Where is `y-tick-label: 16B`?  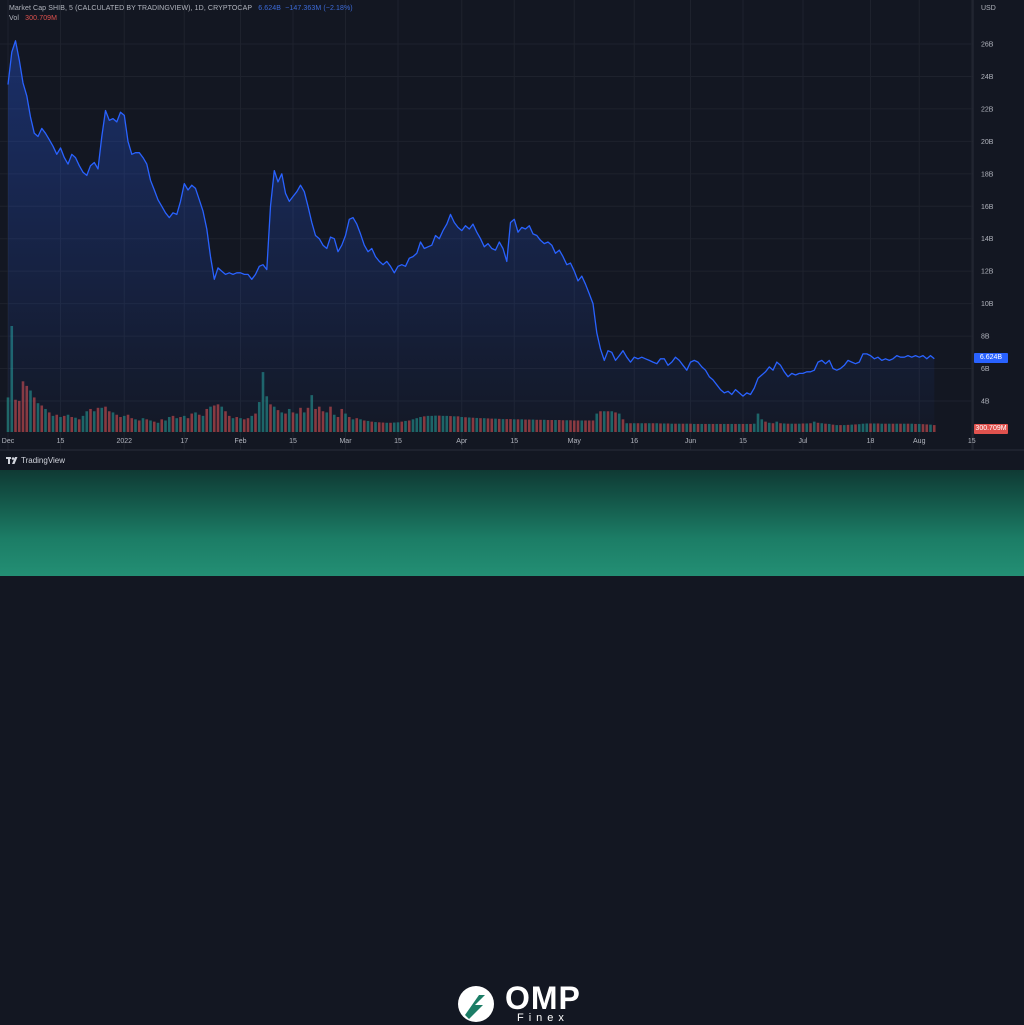
y-tick-label: 16B is located at coordinates (987, 207).